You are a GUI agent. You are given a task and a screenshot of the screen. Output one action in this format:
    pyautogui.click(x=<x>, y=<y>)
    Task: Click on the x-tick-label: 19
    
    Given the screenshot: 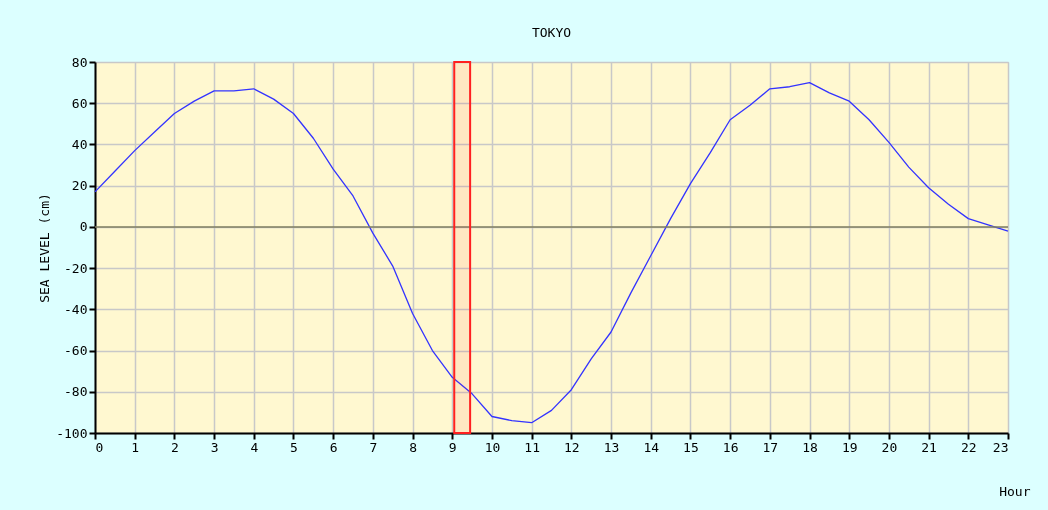 What is the action you would take?
    pyautogui.click(x=849, y=447)
    